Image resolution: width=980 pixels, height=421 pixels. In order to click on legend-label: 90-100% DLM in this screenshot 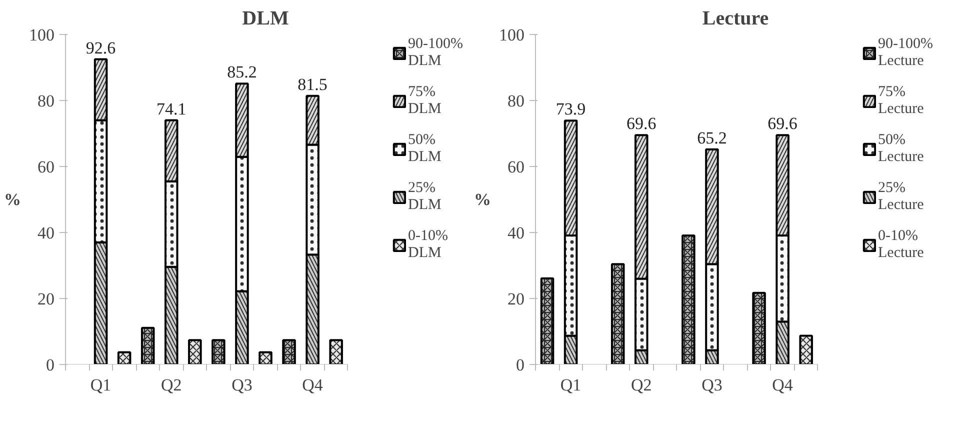, I will do `click(435, 53)`.